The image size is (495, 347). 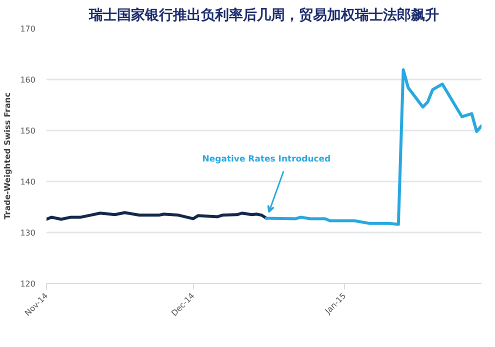 What do you see at coordinates (28, 131) in the screenshot?
I see `y-tick-label: 150` at bounding box center [28, 131].